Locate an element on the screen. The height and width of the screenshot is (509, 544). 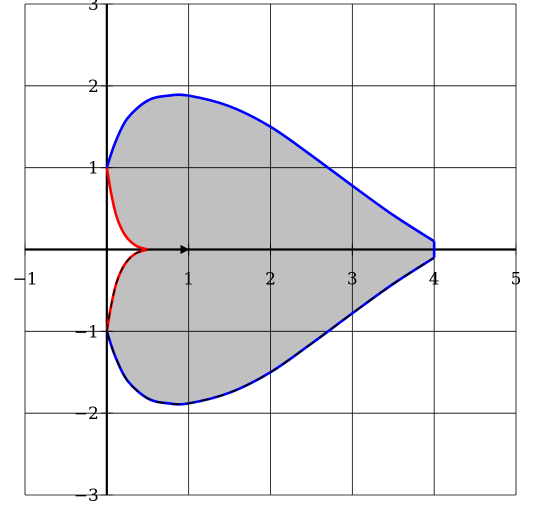
inner-curve-lower-dashed is located at coordinates (127, 290).